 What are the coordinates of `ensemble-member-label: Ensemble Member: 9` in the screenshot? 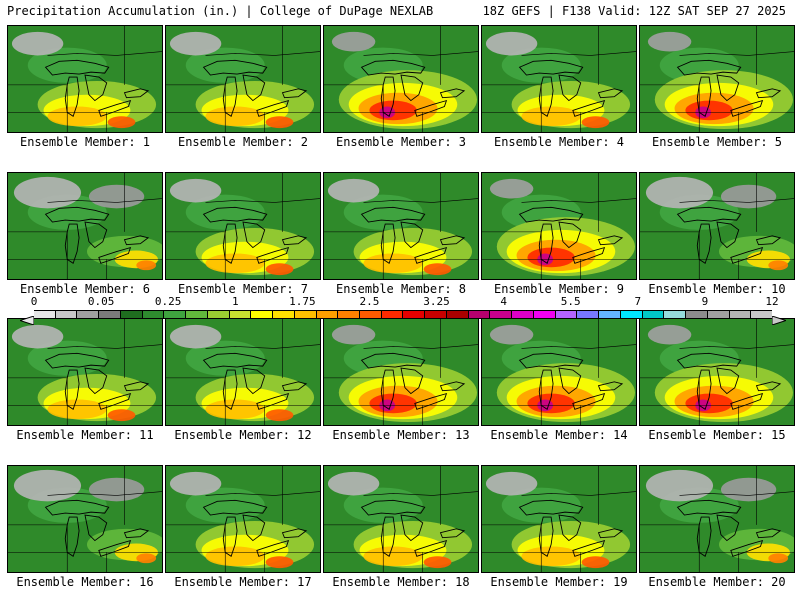 It's located at (559, 289).